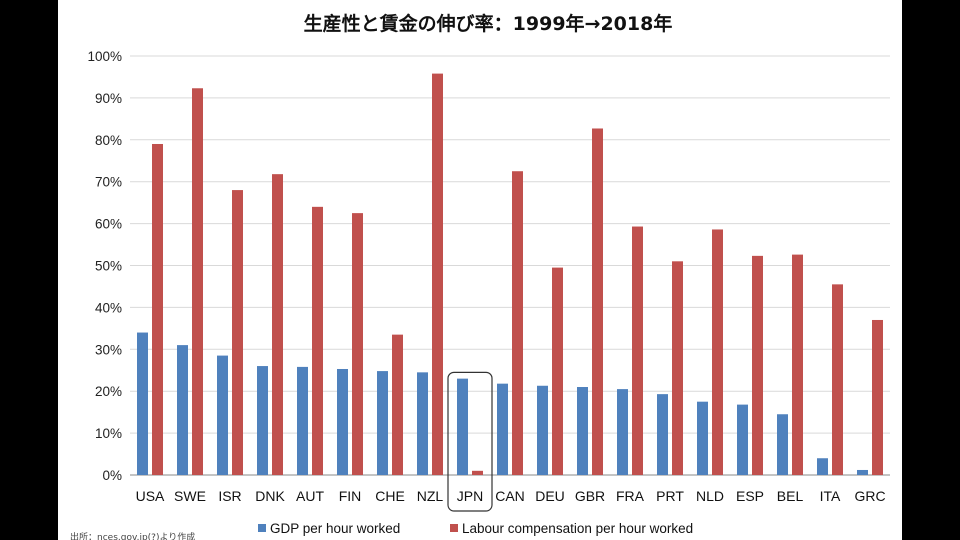 The image size is (960, 540). I want to click on y-tick-label: 100%, so click(104, 56).